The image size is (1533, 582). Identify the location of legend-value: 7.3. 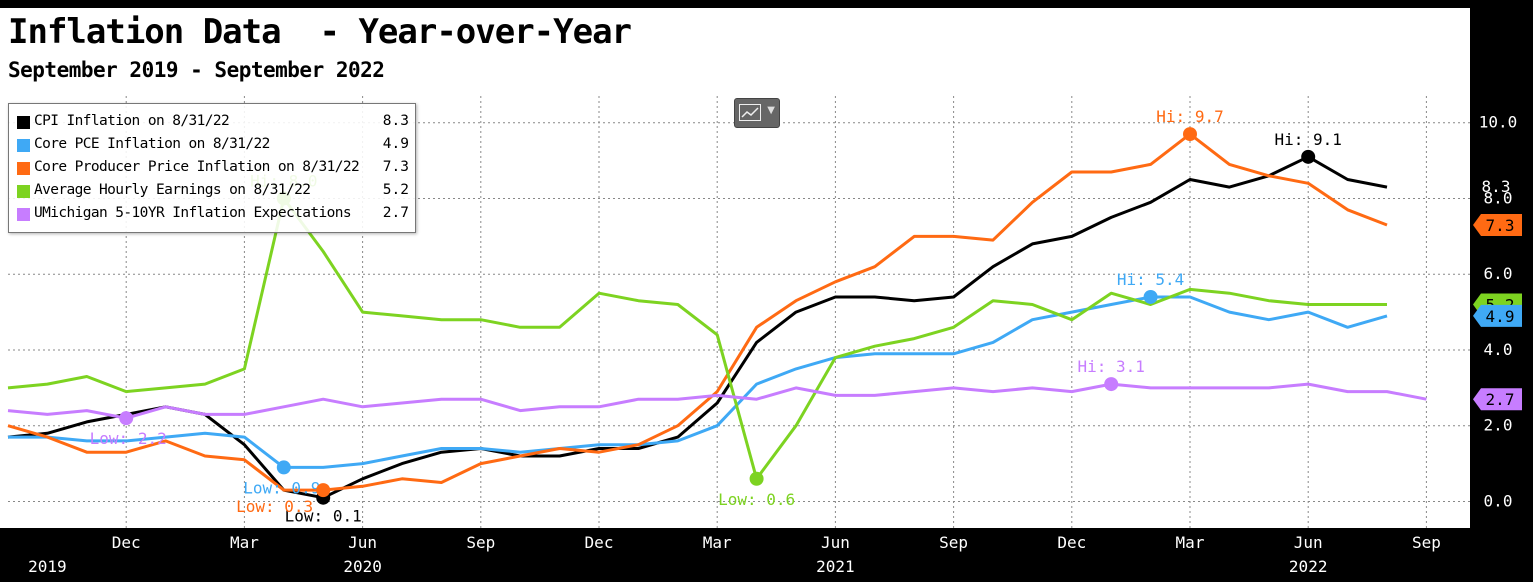
(395, 167).